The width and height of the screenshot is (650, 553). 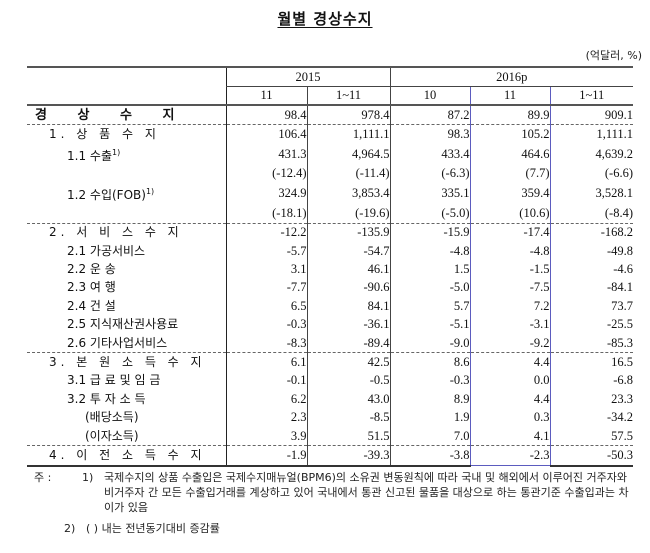 What do you see at coordinates (348, 362) in the screenshot?
I see `cell-value: 42.5` at bounding box center [348, 362].